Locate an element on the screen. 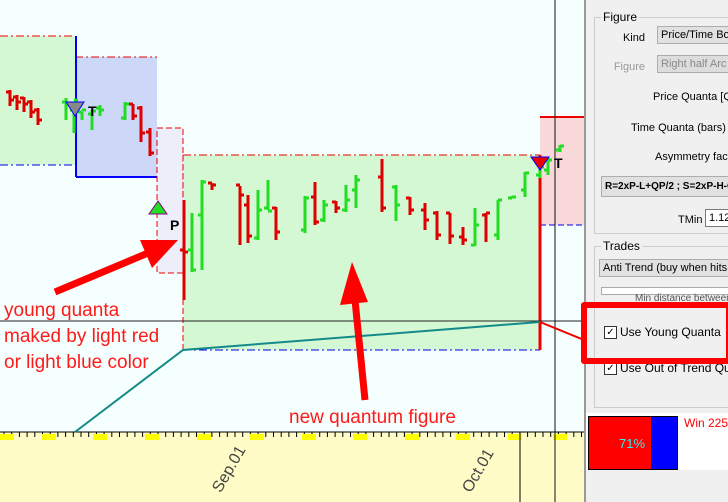  trend-line-red is located at coordinates (561, 331).